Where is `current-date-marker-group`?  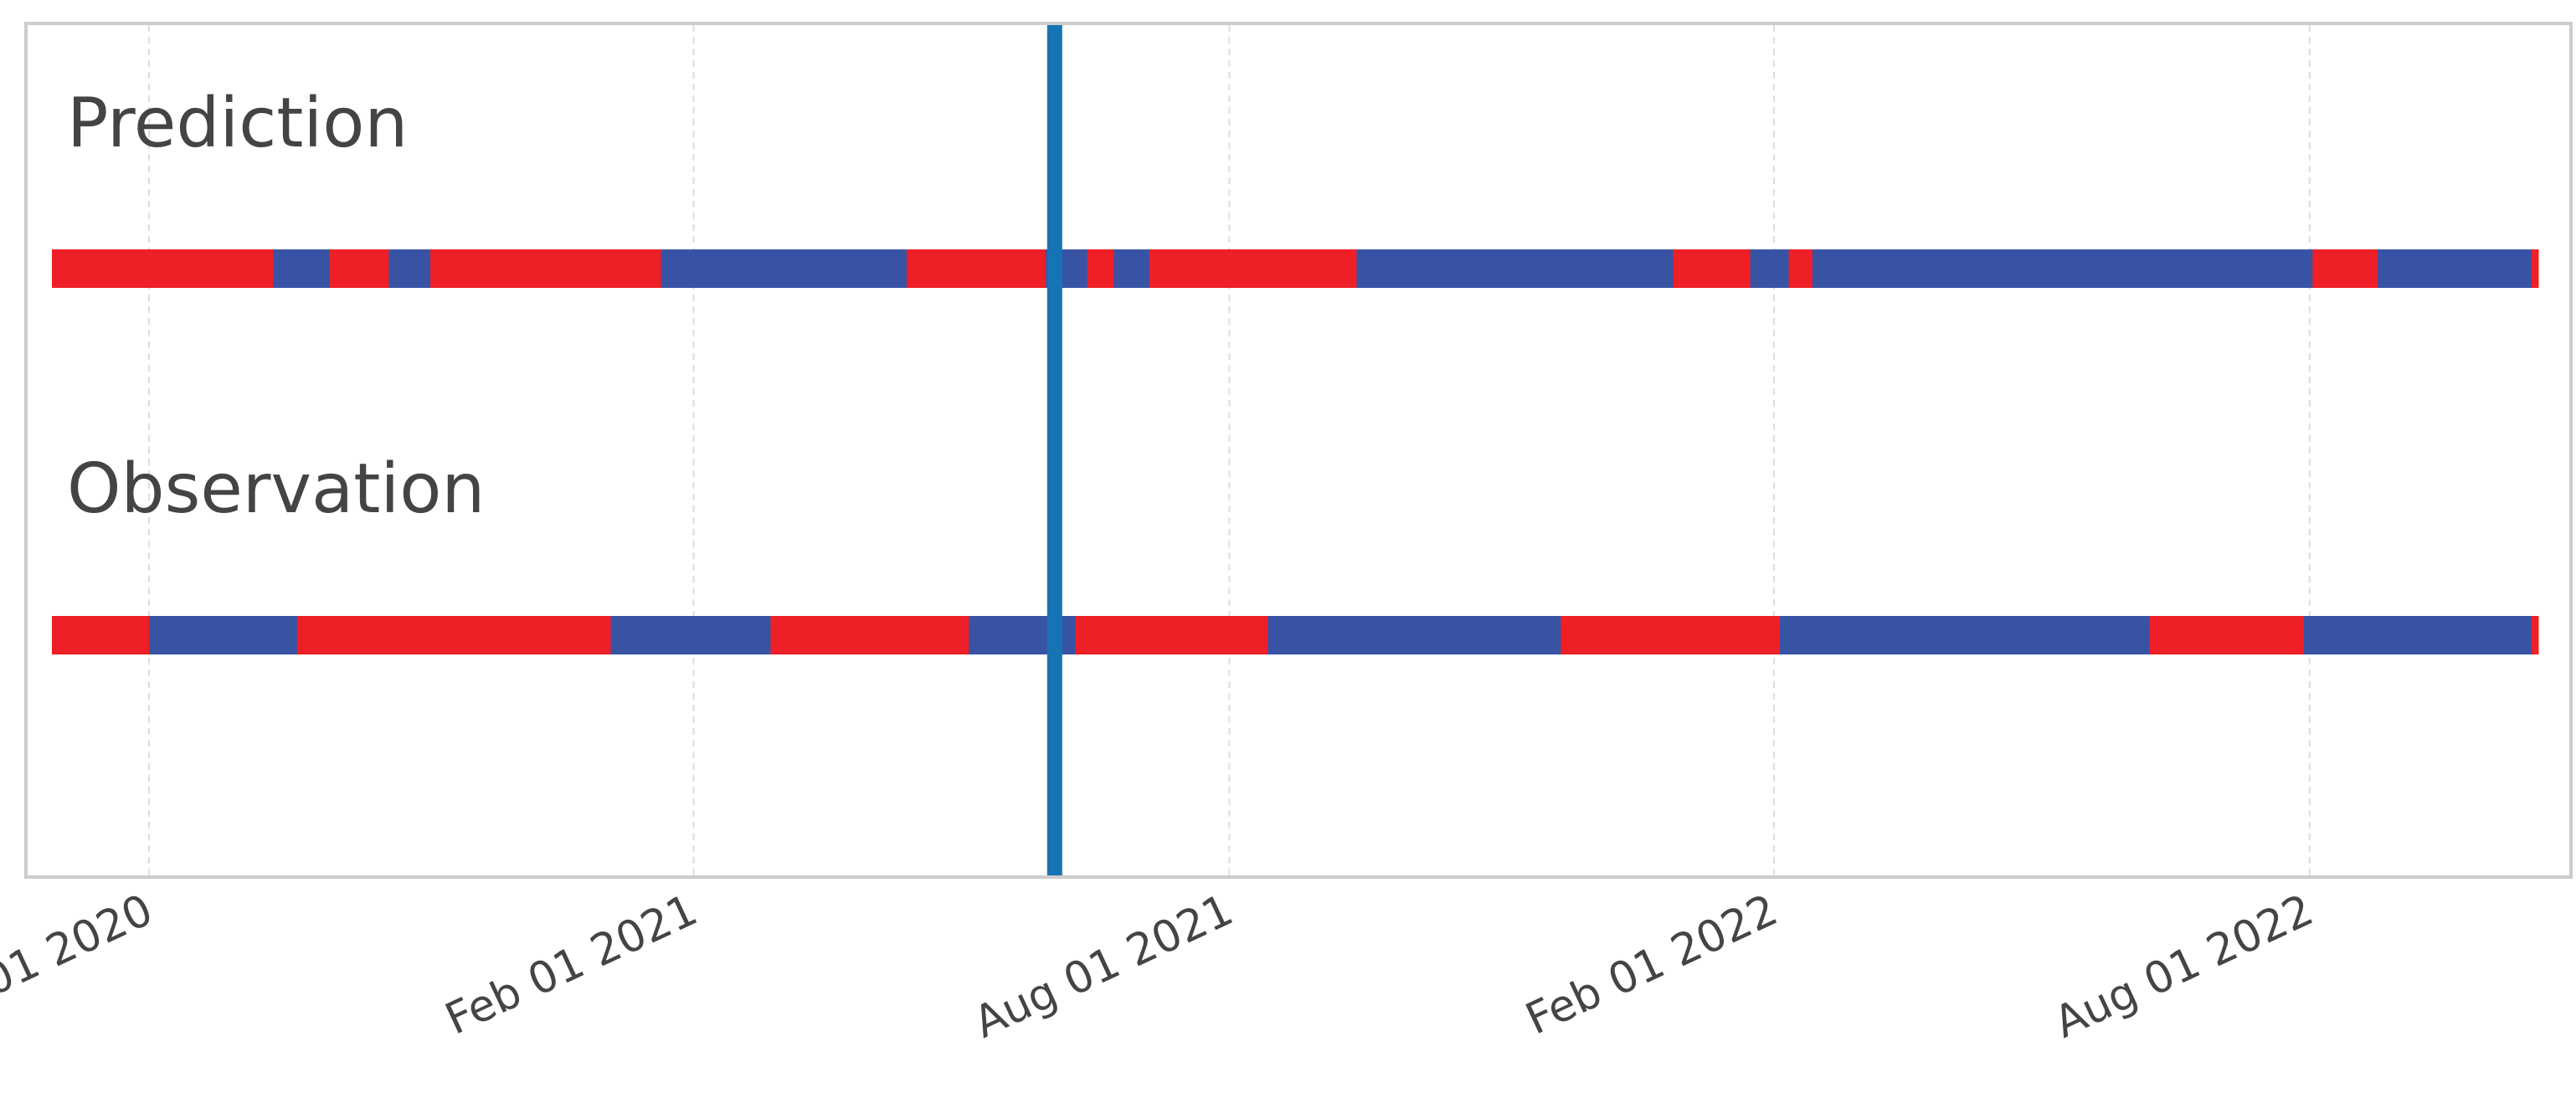
current-date-marker-group is located at coordinates (1054, 450).